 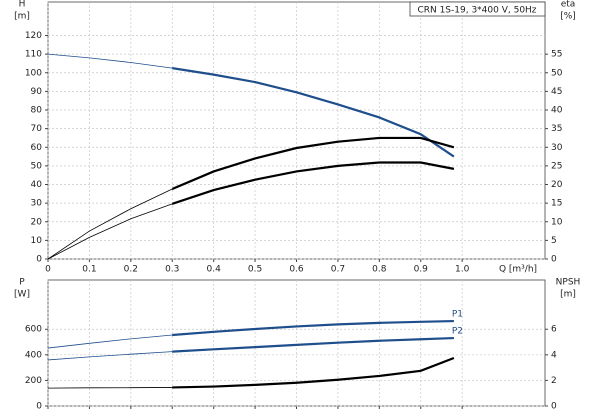 What do you see at coordinates (557, 222) in the screenshot?
I see `y2-tick-label: 10` at bounding box center [557, 222].